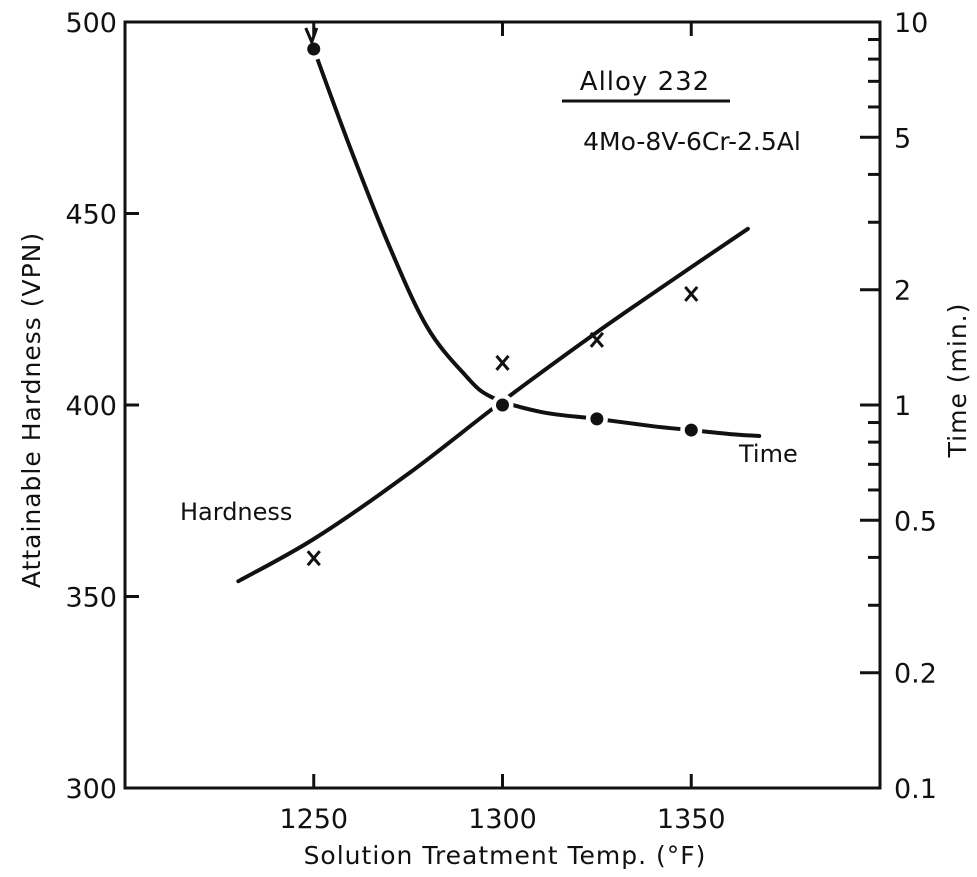  What do you see at coordinates (692, 141) in the screenshot?
I see `chart-subtitle: 4Mo-8V-6Cr-2.5Al` at bounding box center [692, 141].